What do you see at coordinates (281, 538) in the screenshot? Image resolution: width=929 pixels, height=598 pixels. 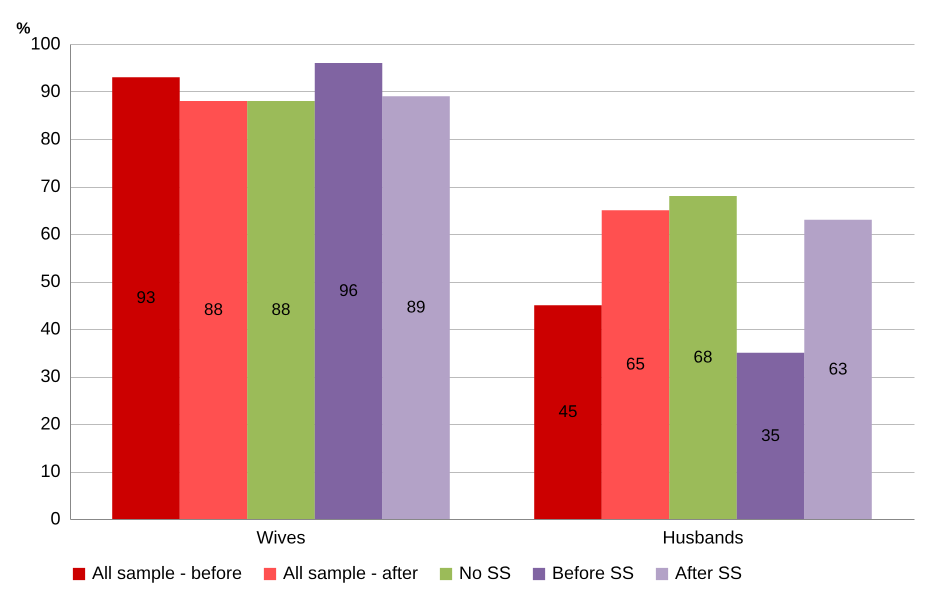 I see `x-tick-label: Wives` at bounding box center [281, 538].